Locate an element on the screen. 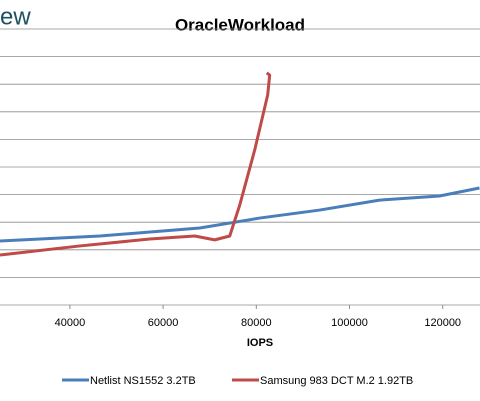 Image resolution: width=480 pixels, height=401 pixels. x-tick-label: 60000 is located at coordinates (163, 323).